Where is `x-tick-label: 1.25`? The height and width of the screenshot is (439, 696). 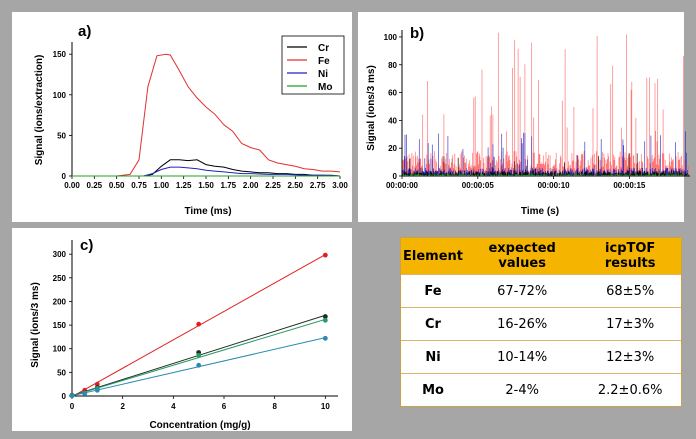 x-tick-label: 1.25 is located at coordinates (184, 185).